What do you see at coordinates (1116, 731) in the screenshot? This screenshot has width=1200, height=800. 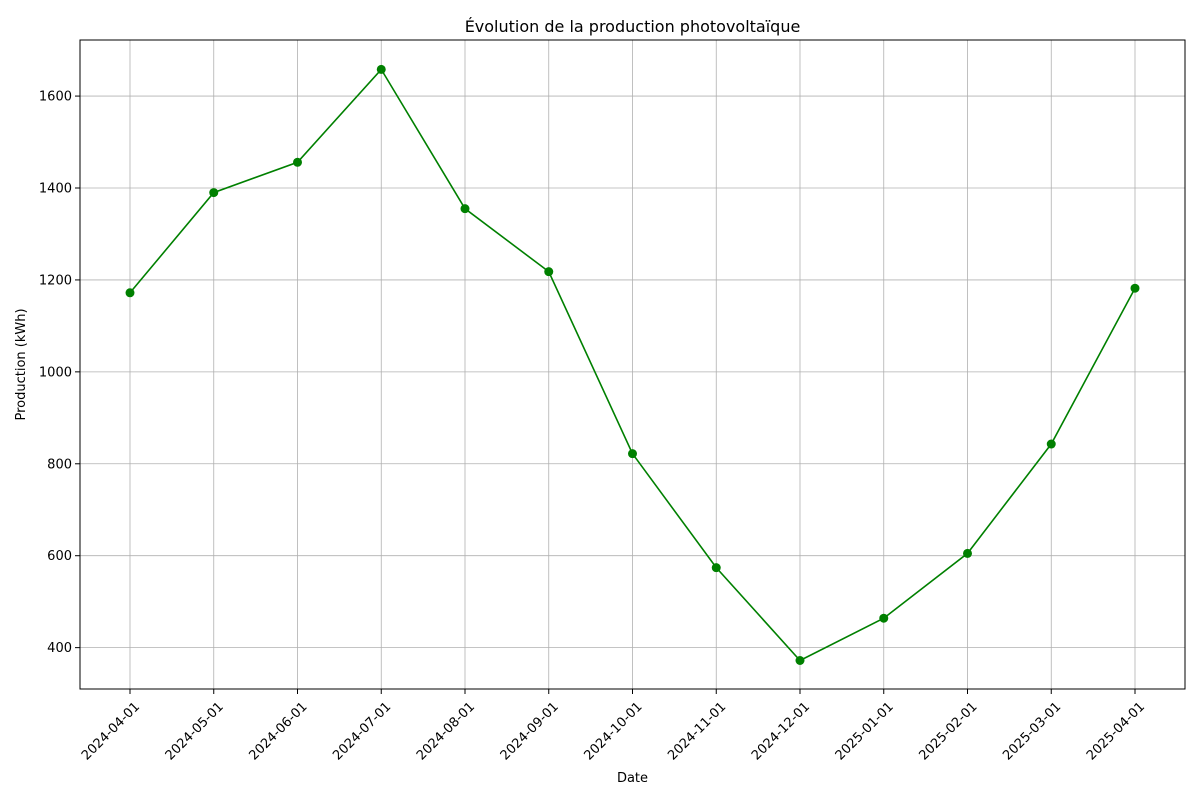 I see `x-tick-label: 2025-04-01` at bounding box center [1116, 731].